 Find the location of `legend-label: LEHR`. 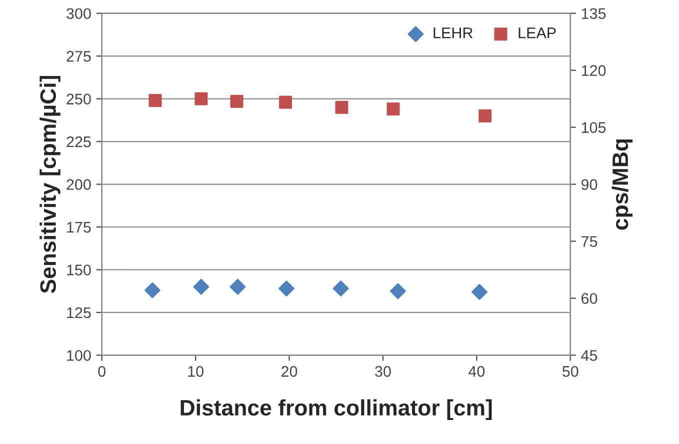

legend-label: LEHR is located at coordinates (453, 33).